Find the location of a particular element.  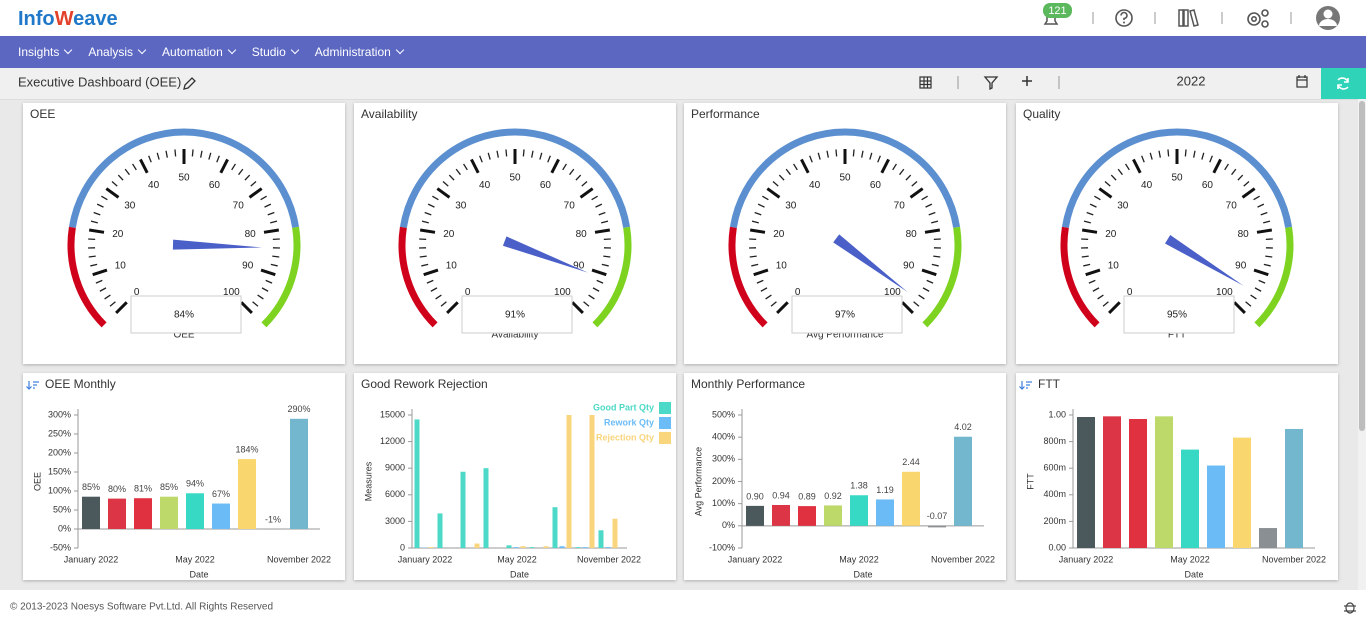

menu-item: Insights is located at coordinates (44, 52).